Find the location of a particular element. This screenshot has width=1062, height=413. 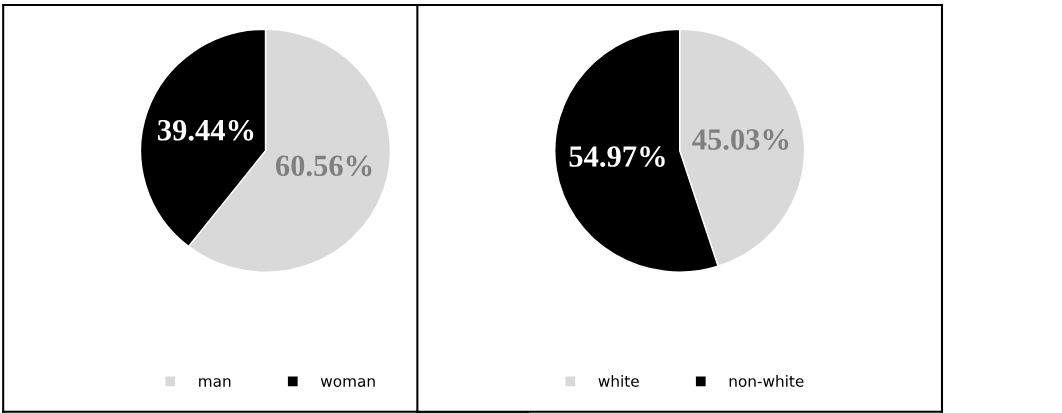

legend-label: non-white is located at coordinates (766, 381).